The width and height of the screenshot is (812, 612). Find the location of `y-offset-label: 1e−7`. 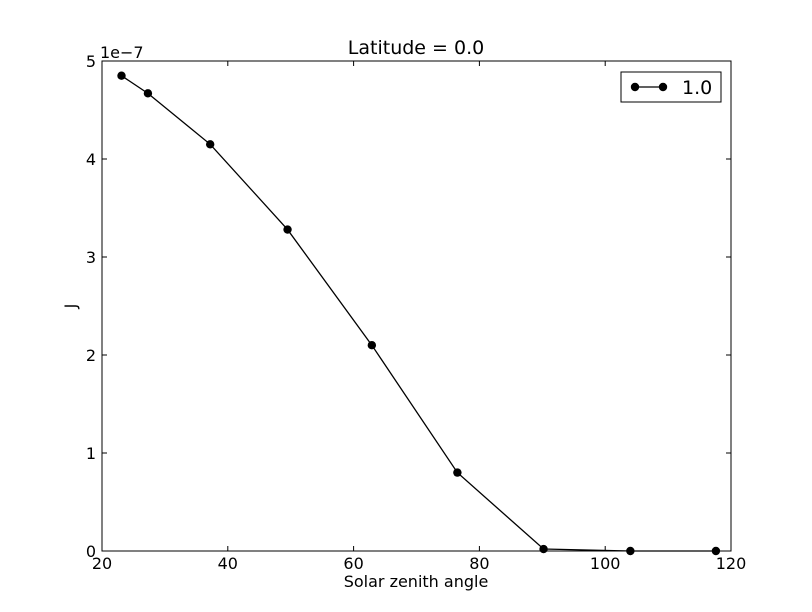

y-offset-label: 1e−7 is located at coordinates (122, 52).